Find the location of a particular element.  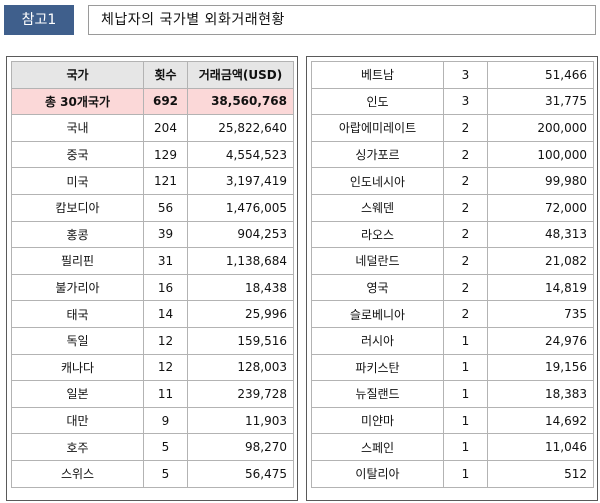

amount-cell: 25,822,640 is located at coordinates (240, 128).